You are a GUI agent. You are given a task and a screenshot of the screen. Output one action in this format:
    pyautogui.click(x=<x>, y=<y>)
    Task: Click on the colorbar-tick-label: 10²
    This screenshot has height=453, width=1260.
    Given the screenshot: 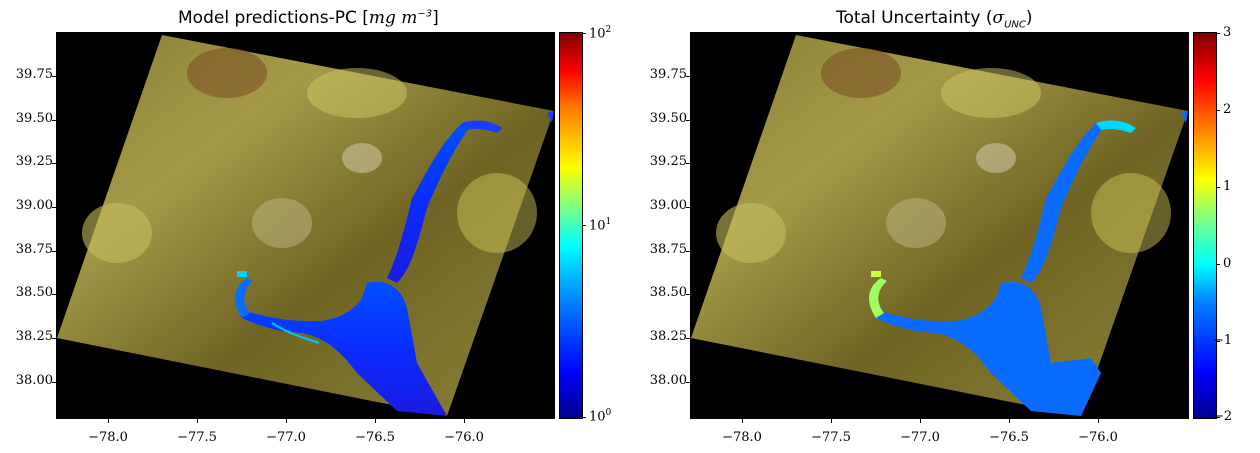 What is the action you would take?
    pyautogui.click(x=600, y=33)
    